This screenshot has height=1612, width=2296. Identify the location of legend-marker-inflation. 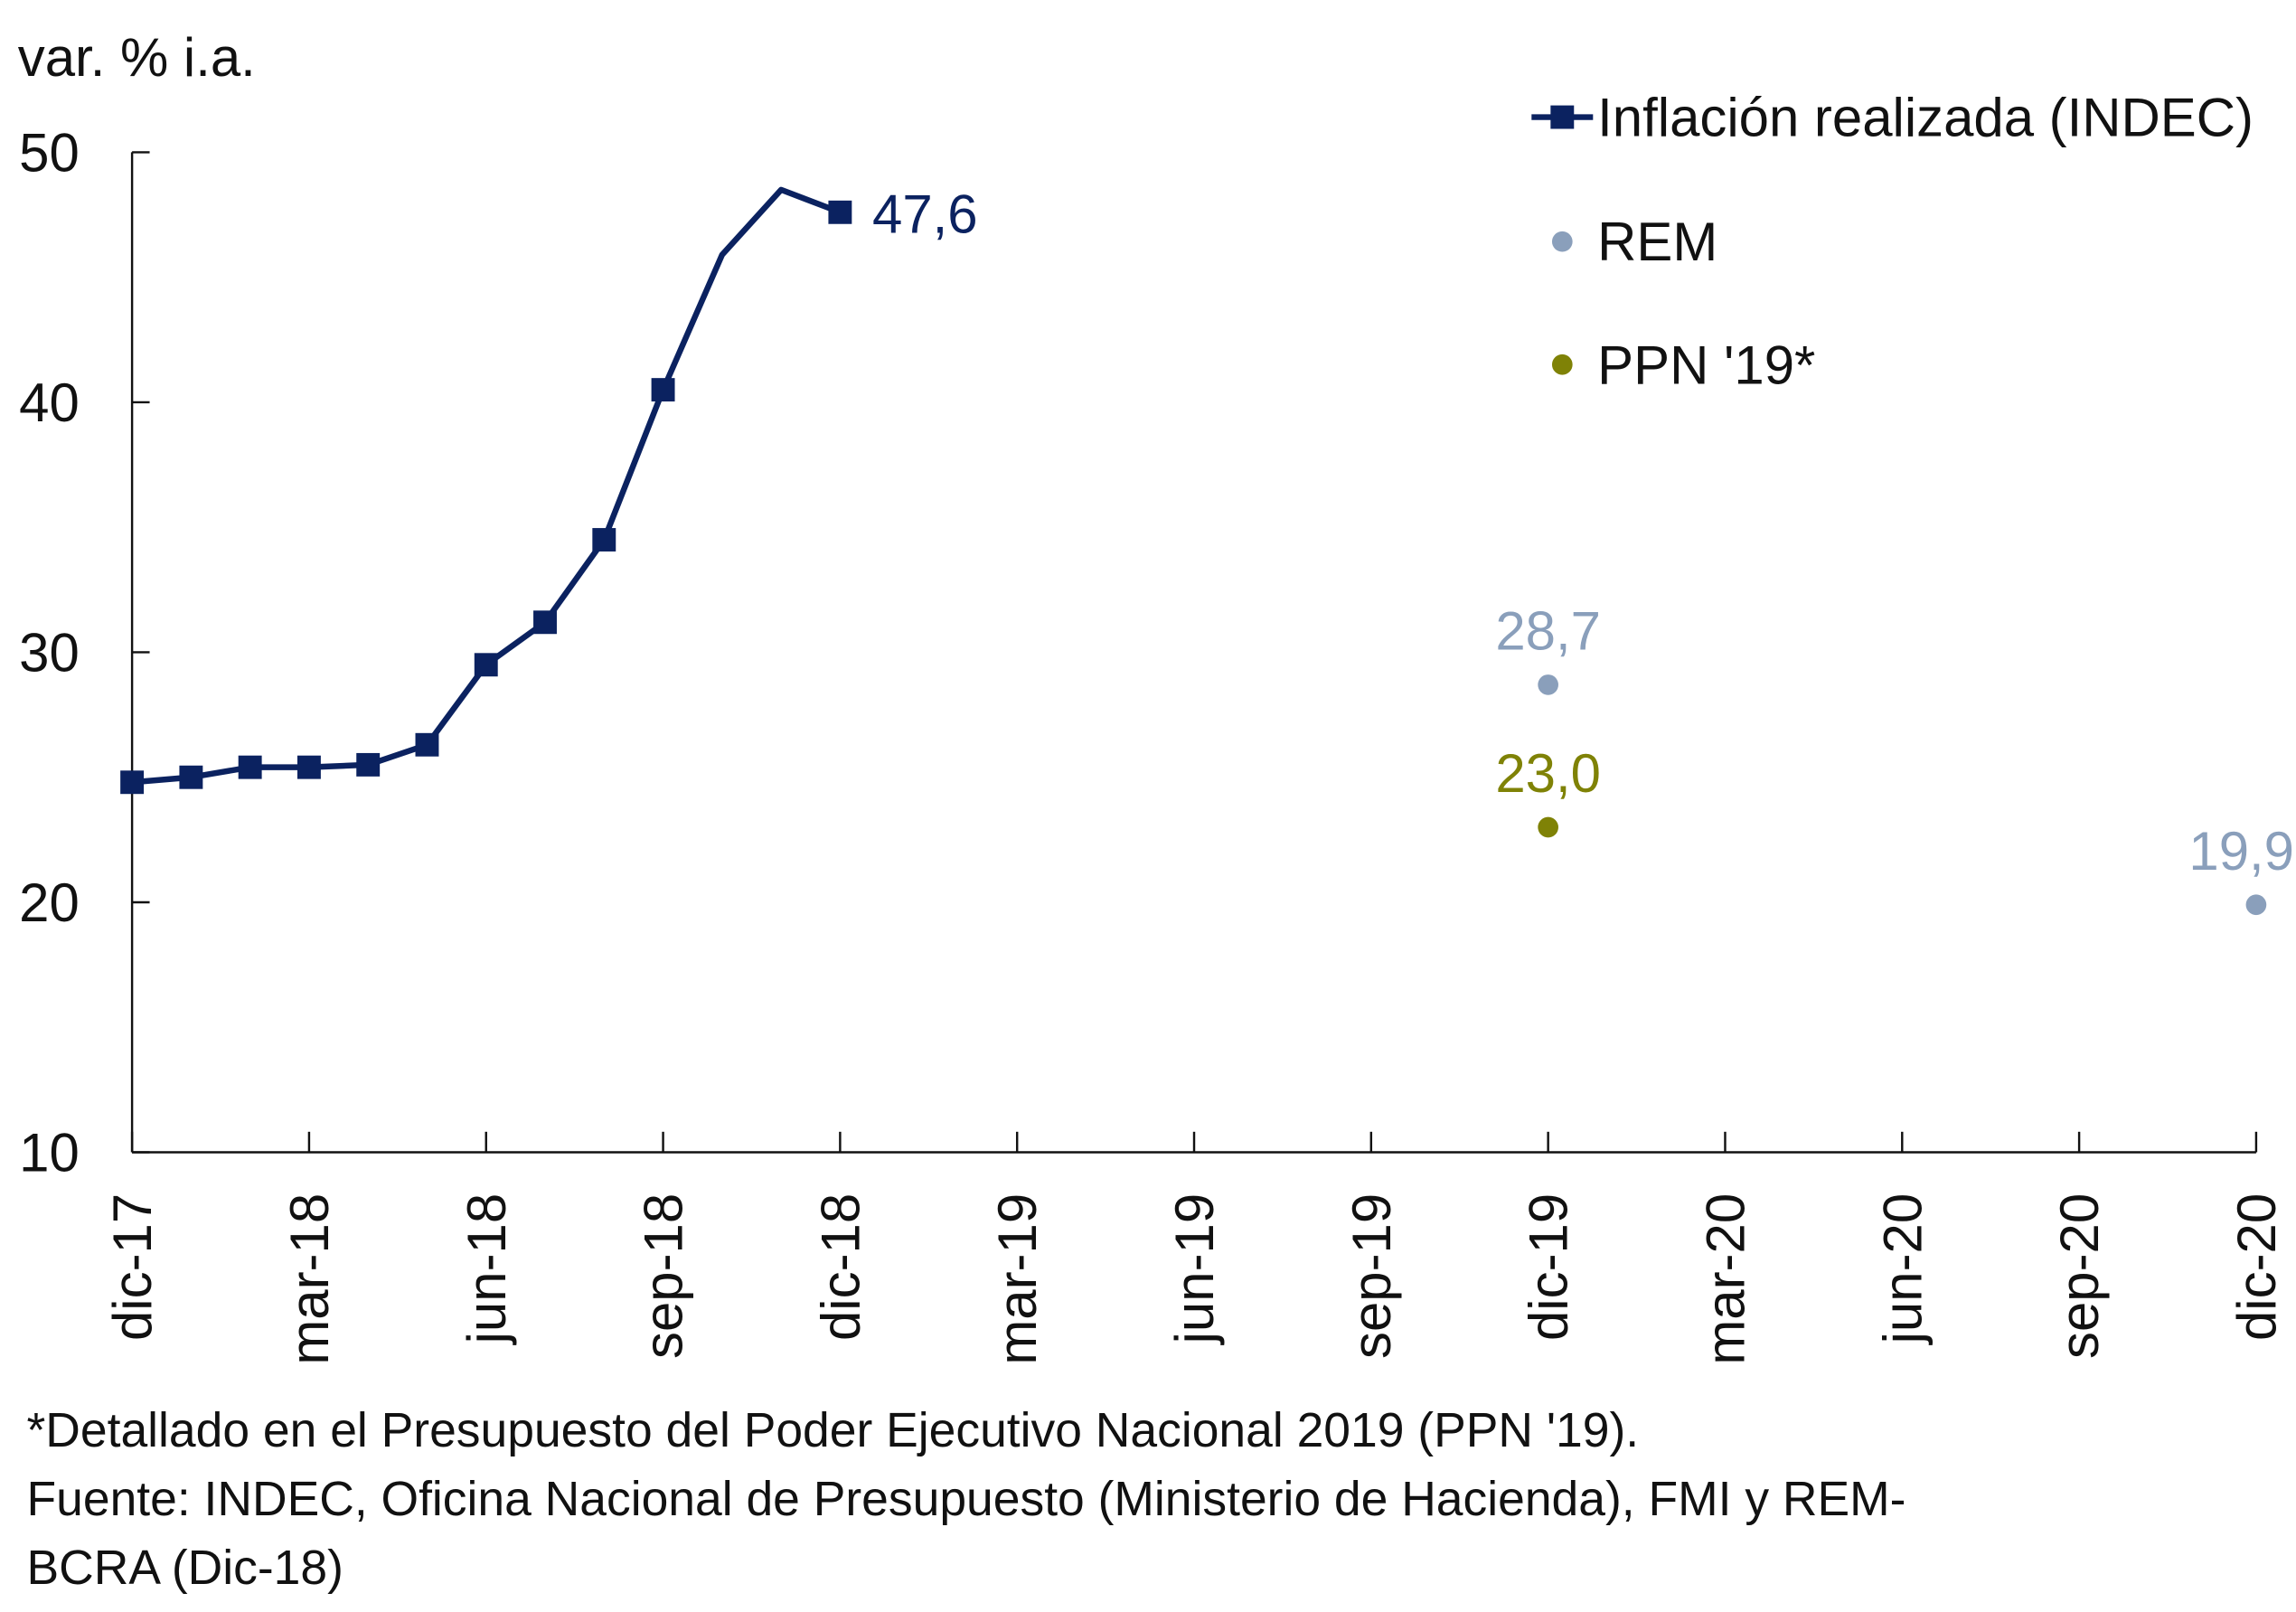
(1562, 117).